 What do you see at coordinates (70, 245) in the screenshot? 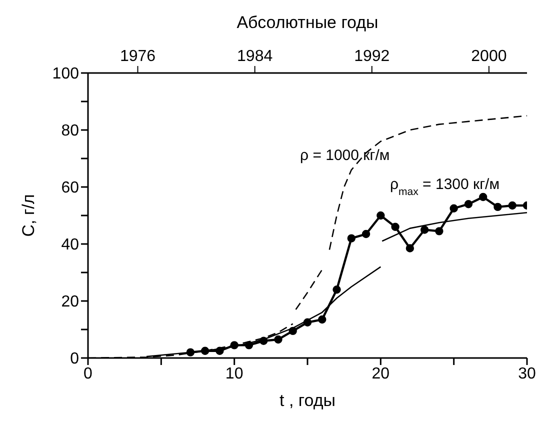
I see `y-tick-label: 40` at bounding box center [70, 245].